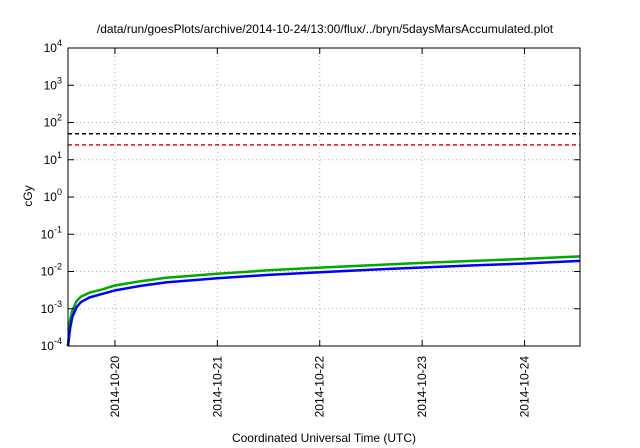 The width and height of the screenshot is (640, 448). What do you see at coordinates (525, 387) in the screenshot?
I see `x-tick-label: 2014-10-24` at bounding box center [525, 387].